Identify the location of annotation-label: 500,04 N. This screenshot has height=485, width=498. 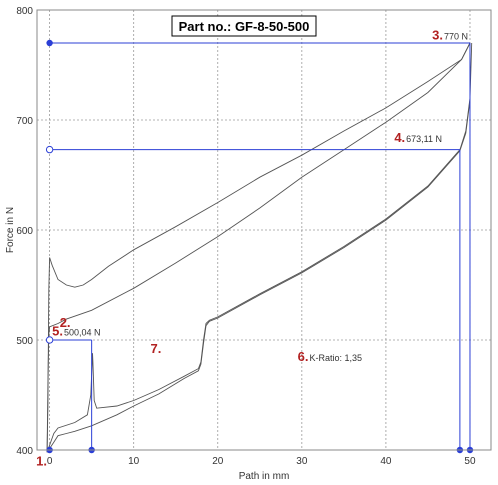
(82, 333).